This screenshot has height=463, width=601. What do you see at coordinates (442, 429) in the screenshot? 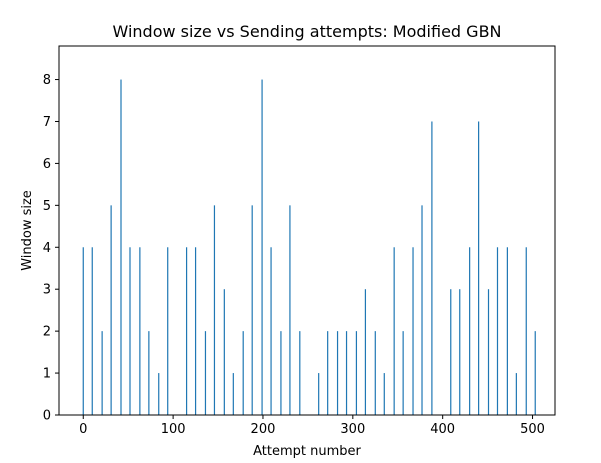
I see `x-tick-label: 400` at bounding box center [442, 429].